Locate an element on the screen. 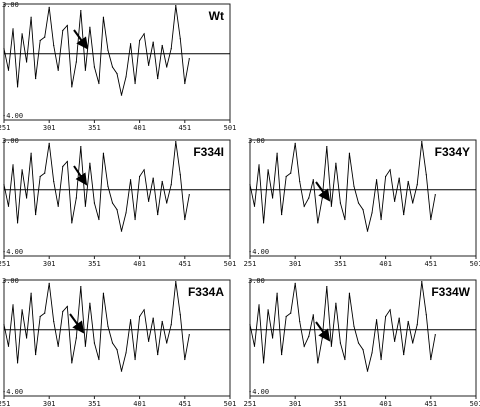 The height and width of the screenshot is (407, 480). x-tick-label: 251 is located at coordinates (250, 264).